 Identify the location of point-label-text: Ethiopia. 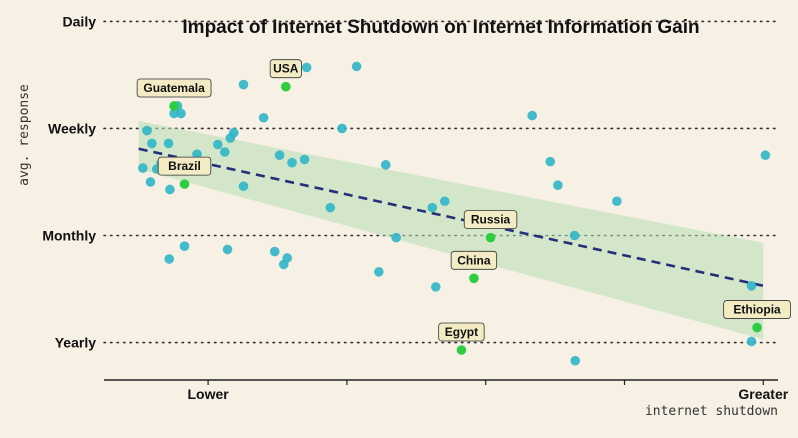
(757, 310).